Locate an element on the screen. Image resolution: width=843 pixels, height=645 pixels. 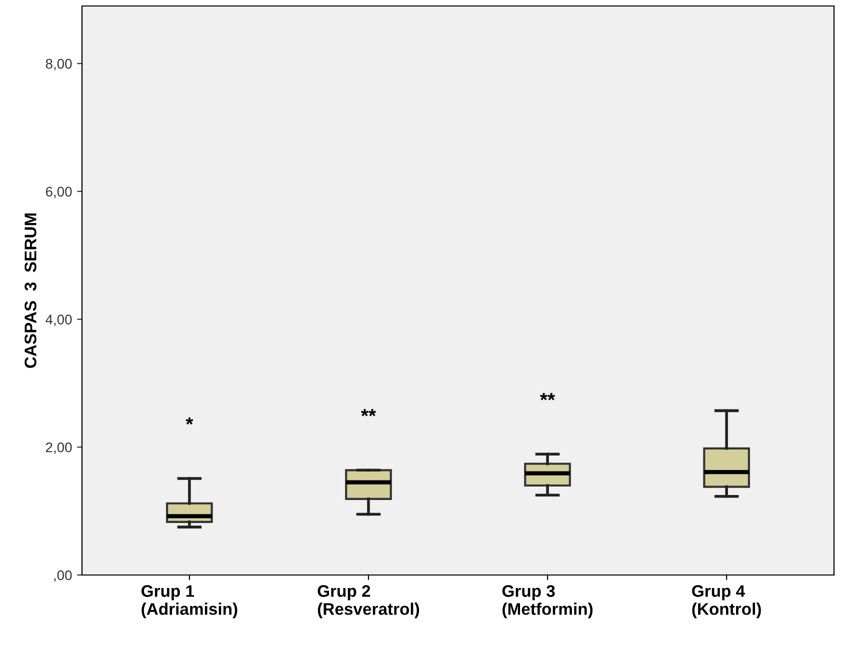
y-axis-title: CASPAS 3 SERUM is located at coordinates (30, 291).